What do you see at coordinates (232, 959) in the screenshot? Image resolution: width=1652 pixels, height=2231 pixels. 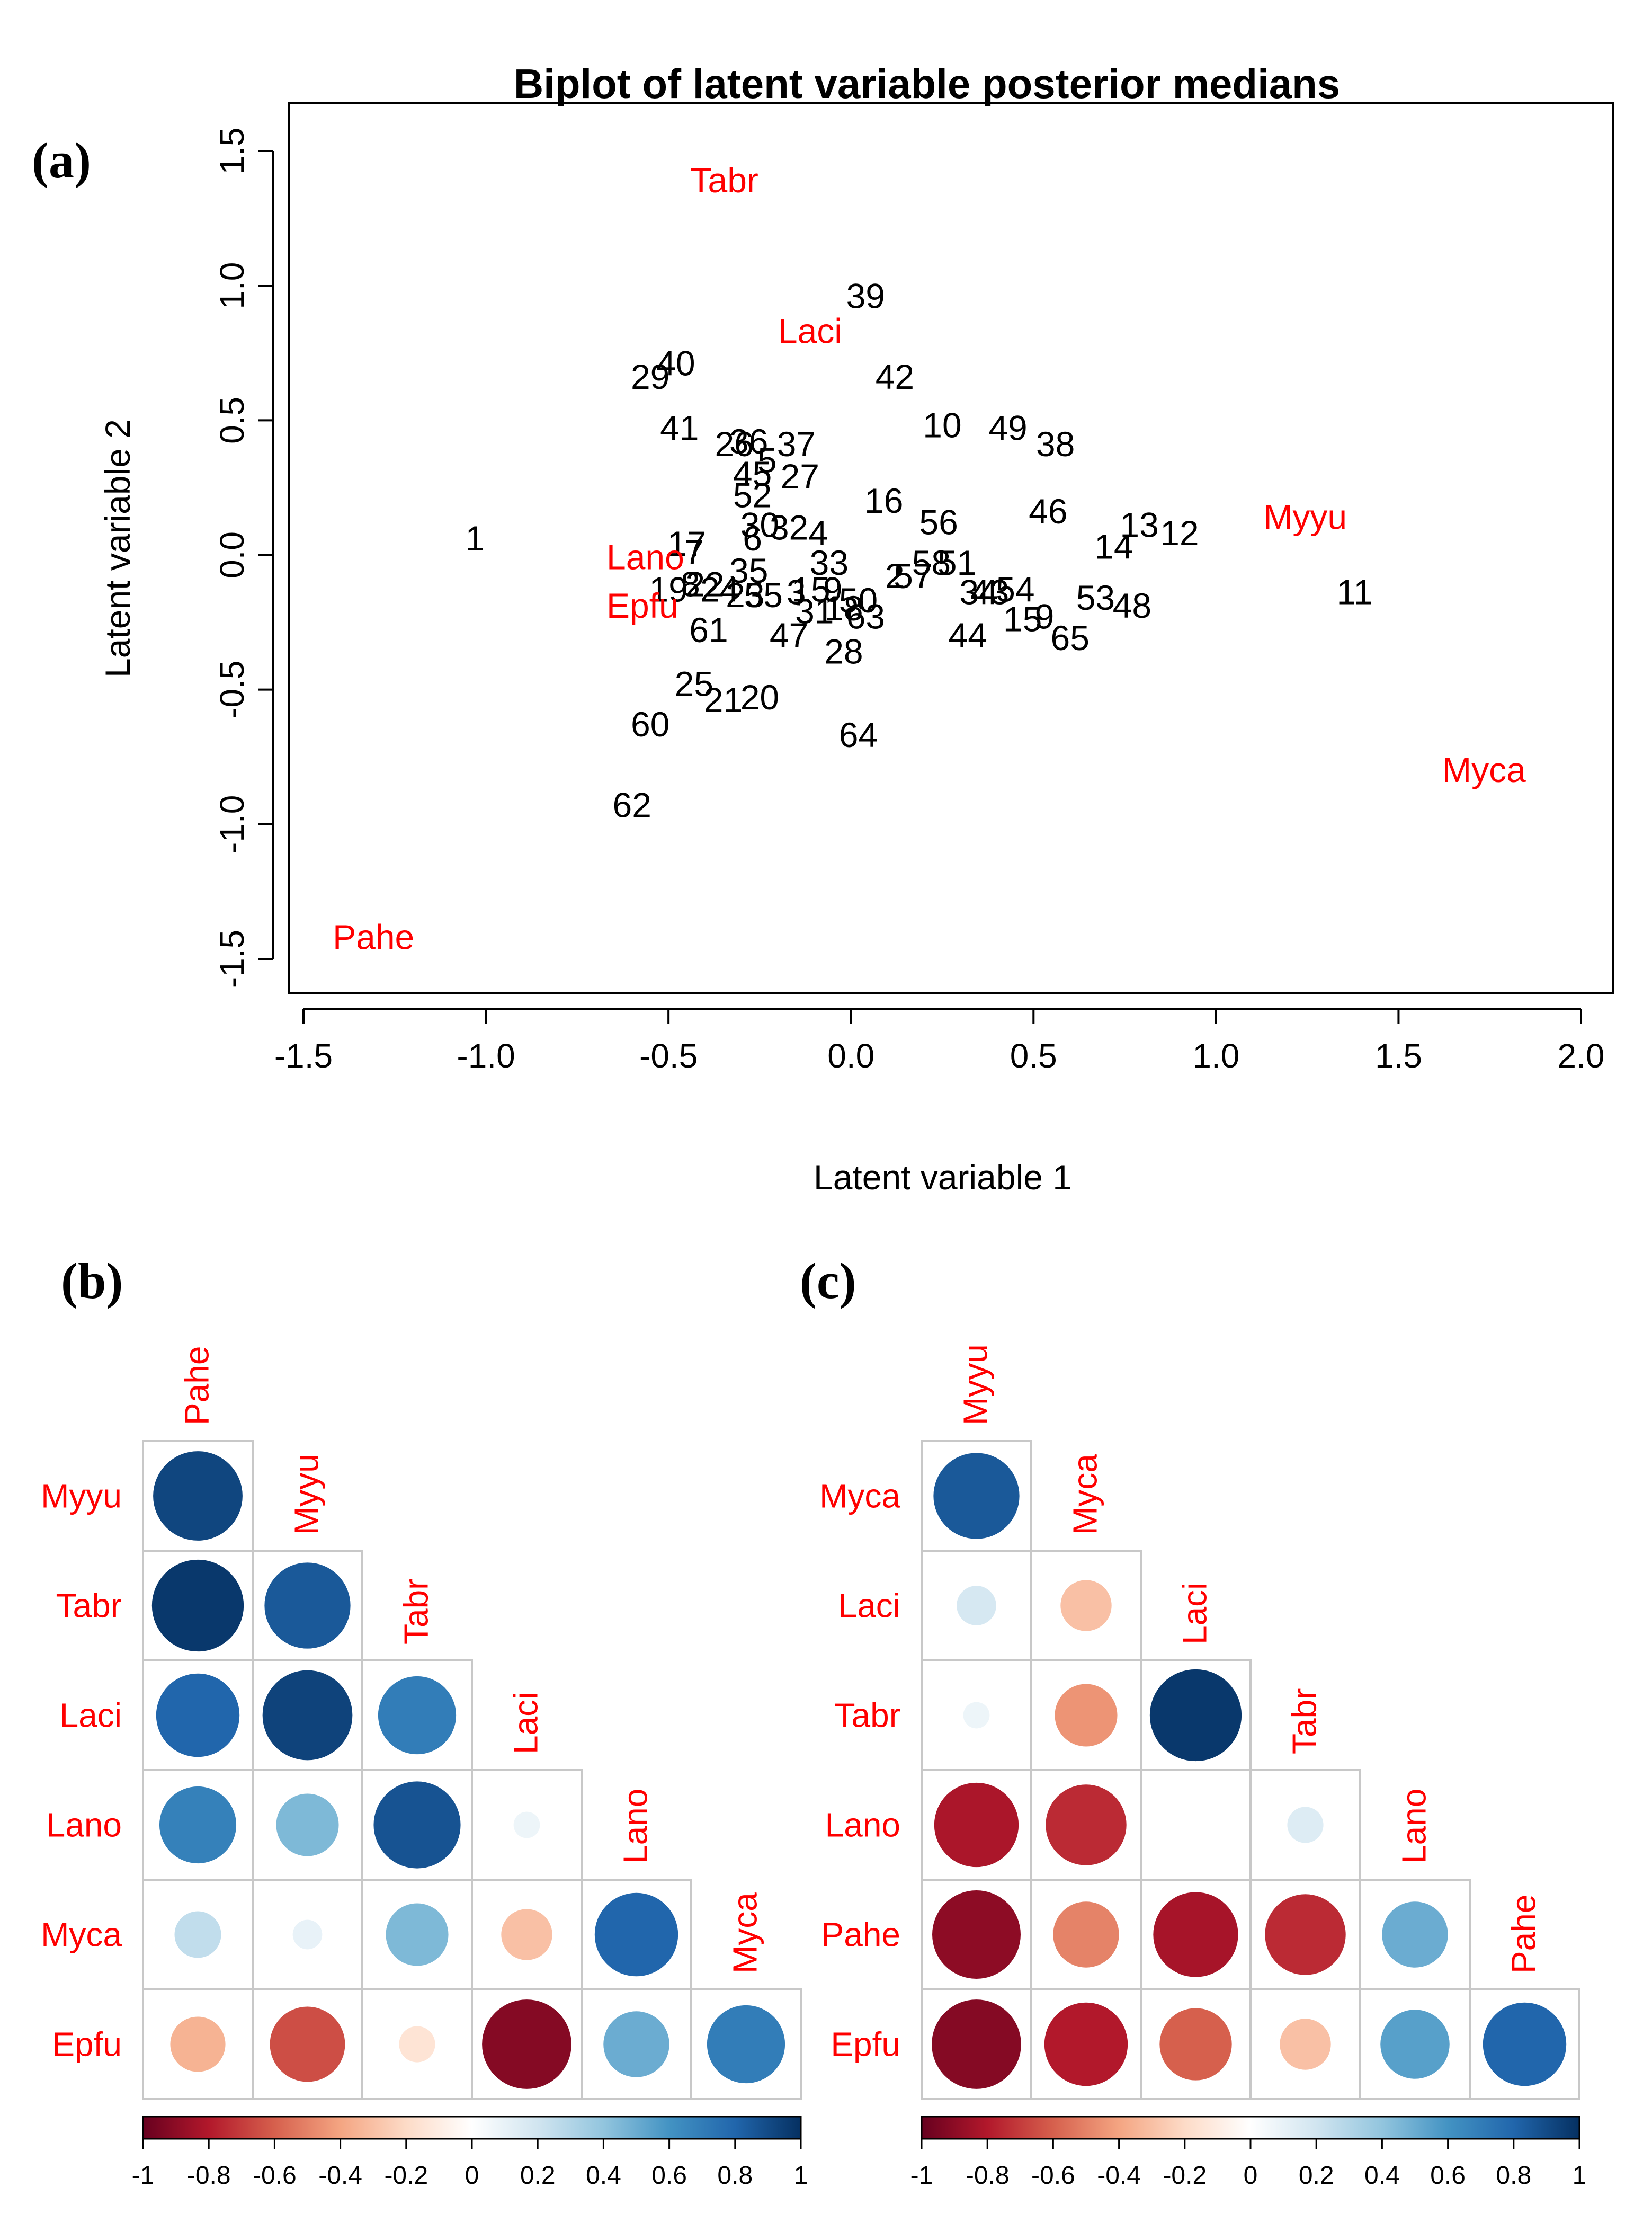 I see `y-tick-label: -1.5` at bounding box center [232, 959].